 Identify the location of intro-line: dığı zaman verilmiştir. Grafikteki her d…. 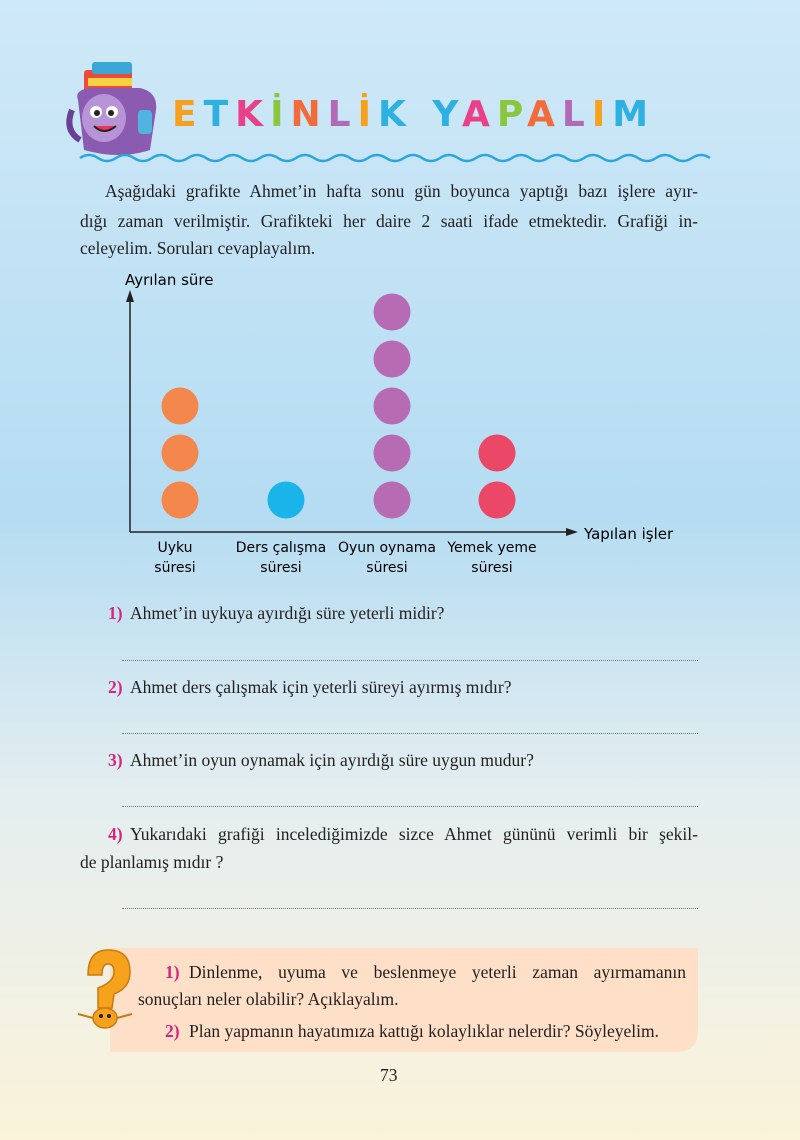
(389, 221).